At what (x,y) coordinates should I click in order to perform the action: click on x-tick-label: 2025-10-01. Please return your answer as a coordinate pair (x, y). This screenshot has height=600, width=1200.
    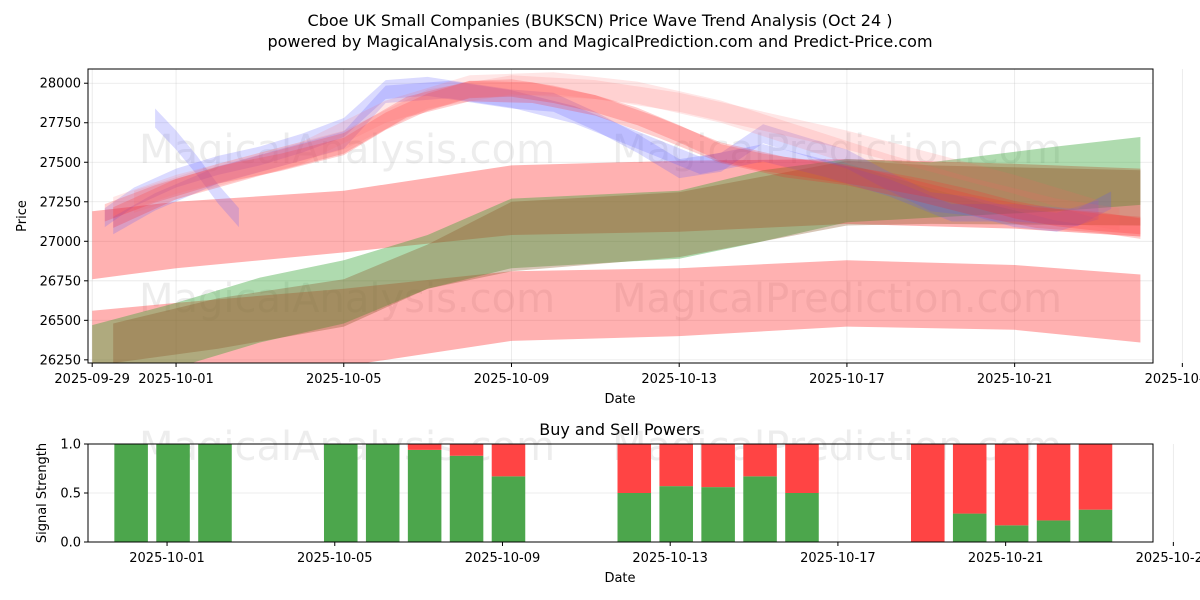
    Looking at the image, I should click on (176, 379).